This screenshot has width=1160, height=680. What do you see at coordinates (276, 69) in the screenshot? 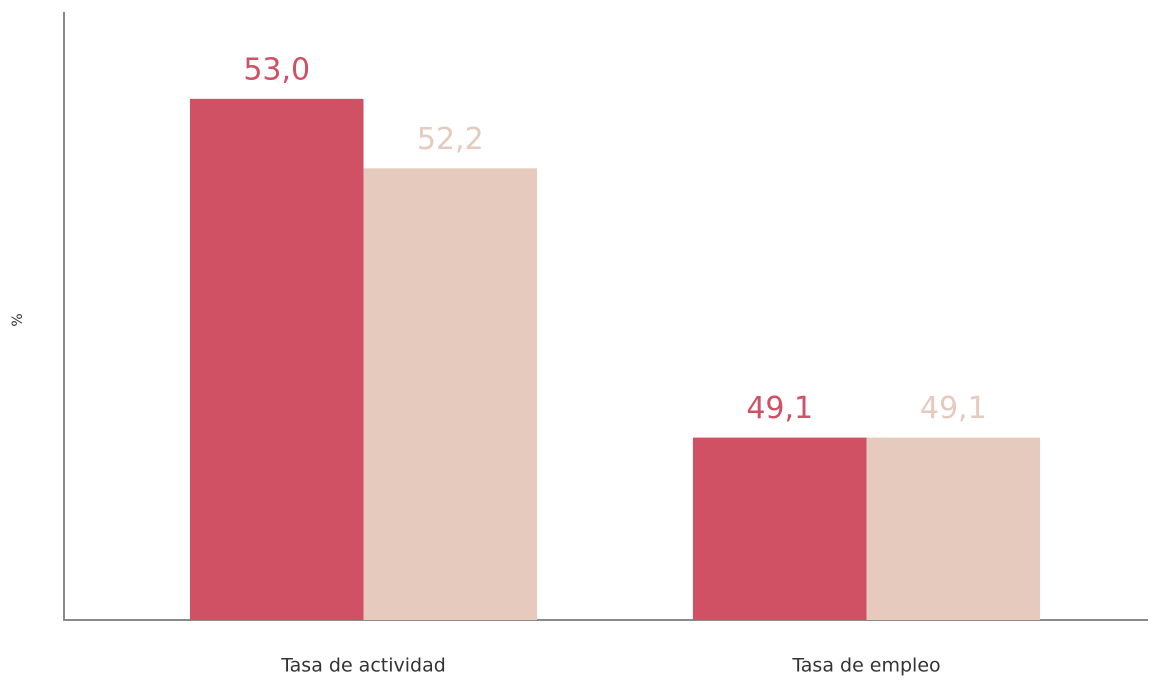
I see `value-label: 53,0` at bounding box center [276, 69].